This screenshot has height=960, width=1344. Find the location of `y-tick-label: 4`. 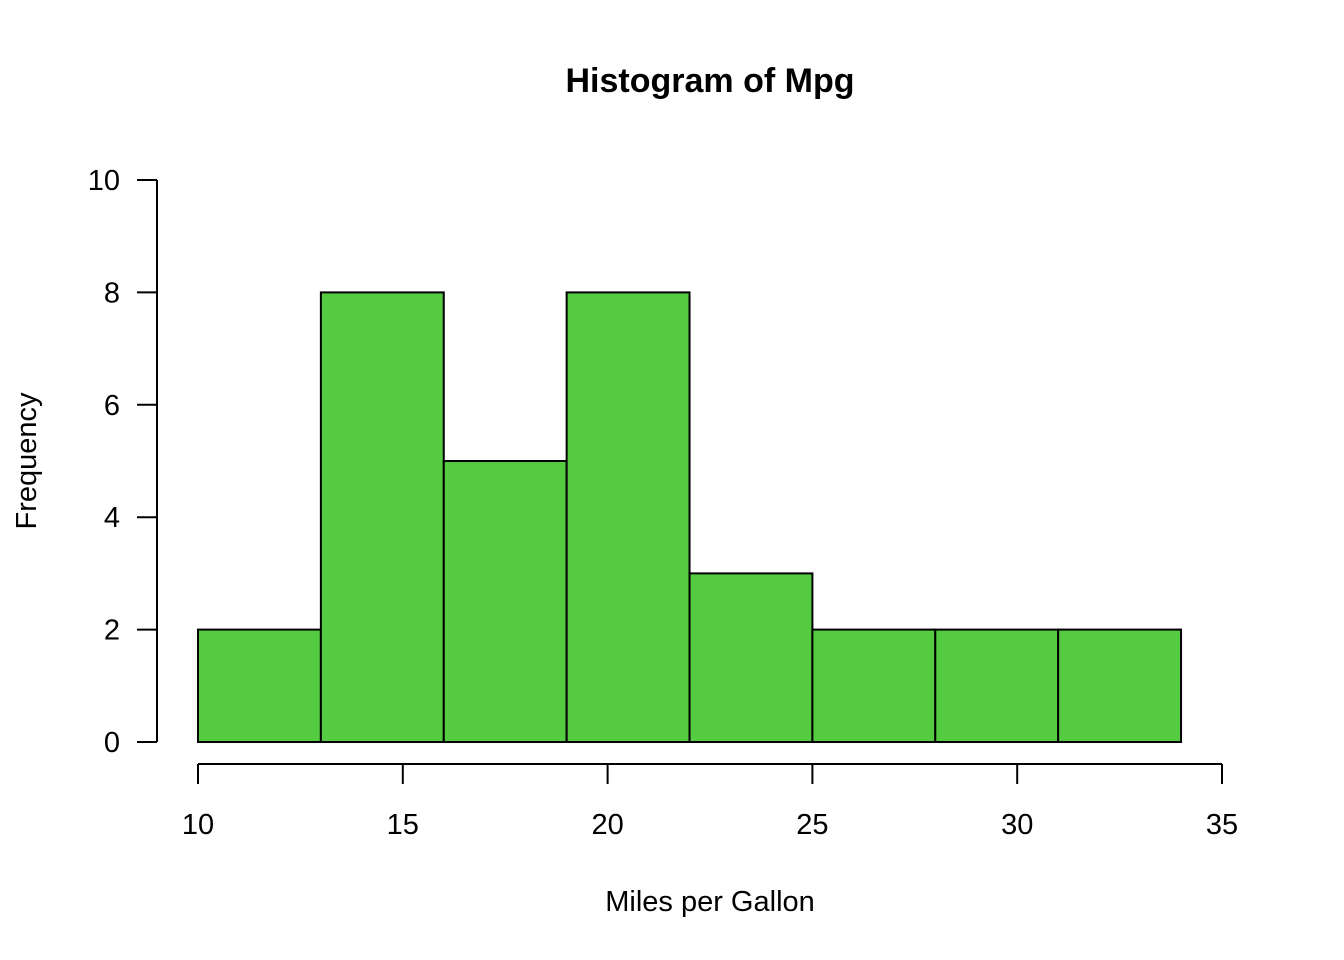

y-tick-label: 4 is located at coordinates (112, 518).